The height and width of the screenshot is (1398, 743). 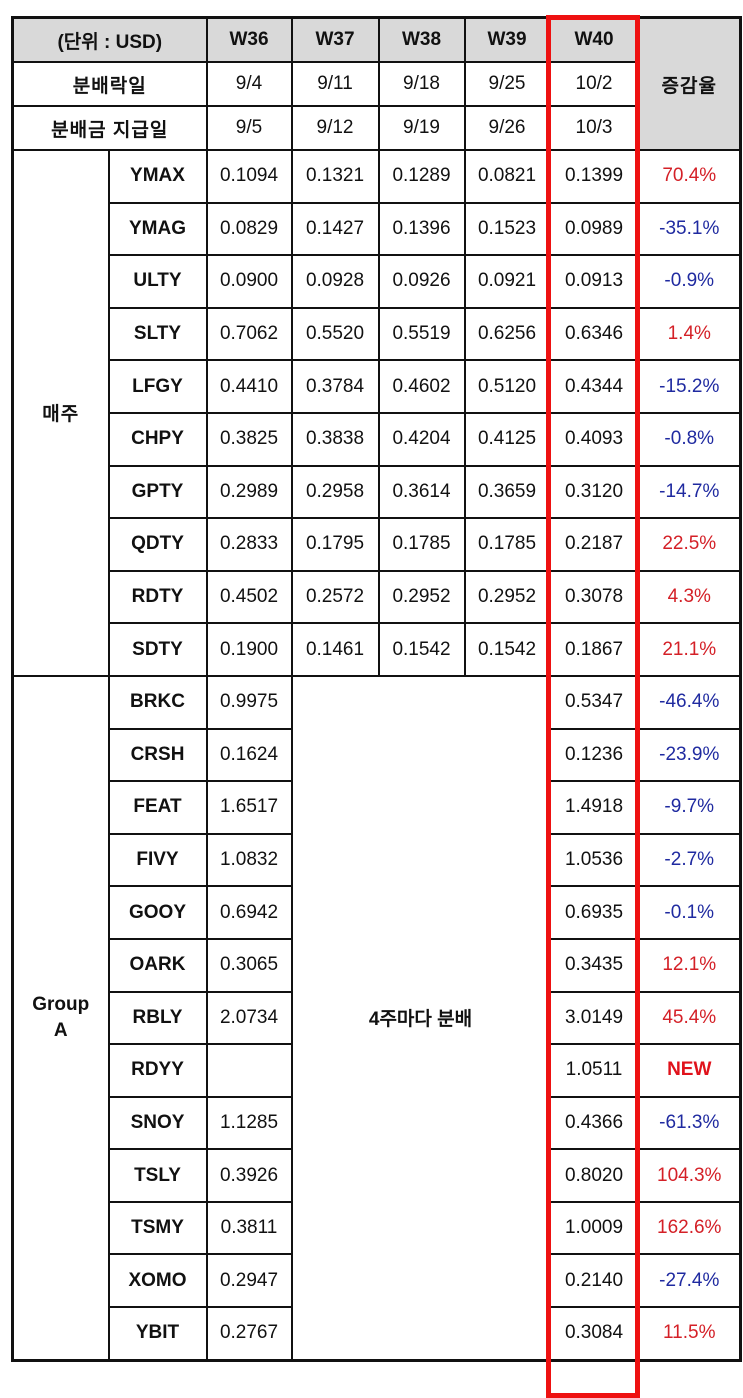 What do you see at coordinates (689, 860) in the screenshot?
I see `change-rate: -2.7%` at bounding box center [689, 860].